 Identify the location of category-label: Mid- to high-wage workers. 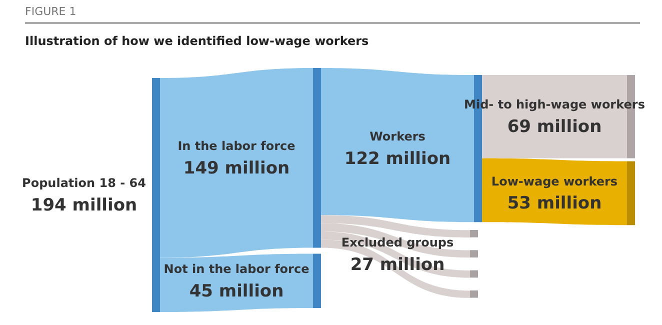
(554, 105).